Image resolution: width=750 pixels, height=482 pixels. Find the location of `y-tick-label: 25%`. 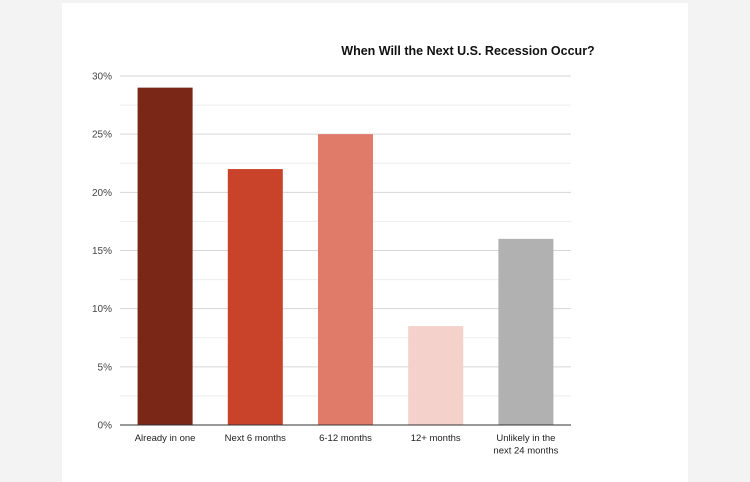

y-tick-label: 25% is located at coordinates (102, 135).